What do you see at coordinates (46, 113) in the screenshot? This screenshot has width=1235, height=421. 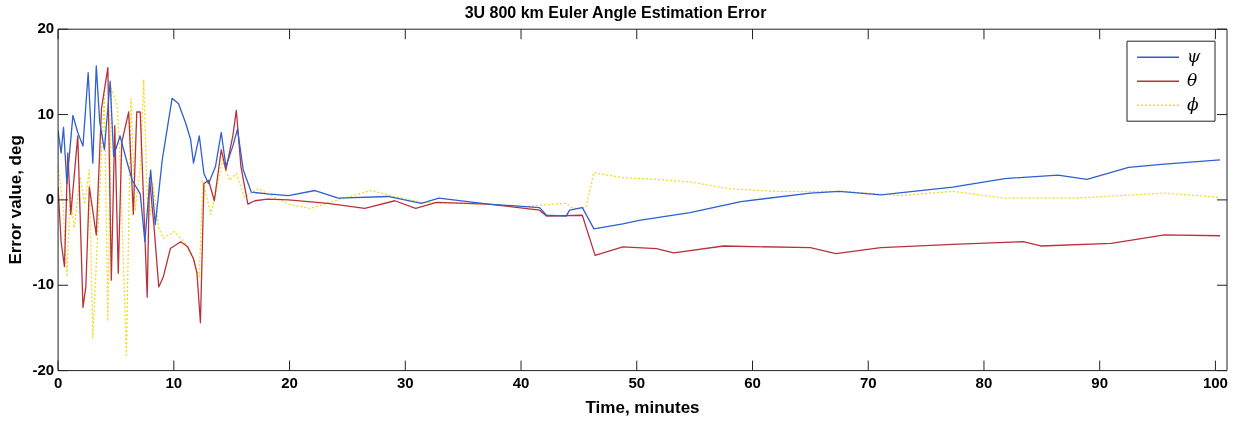 I see `y-tick-label: 10` at bounding box center [46, 113].